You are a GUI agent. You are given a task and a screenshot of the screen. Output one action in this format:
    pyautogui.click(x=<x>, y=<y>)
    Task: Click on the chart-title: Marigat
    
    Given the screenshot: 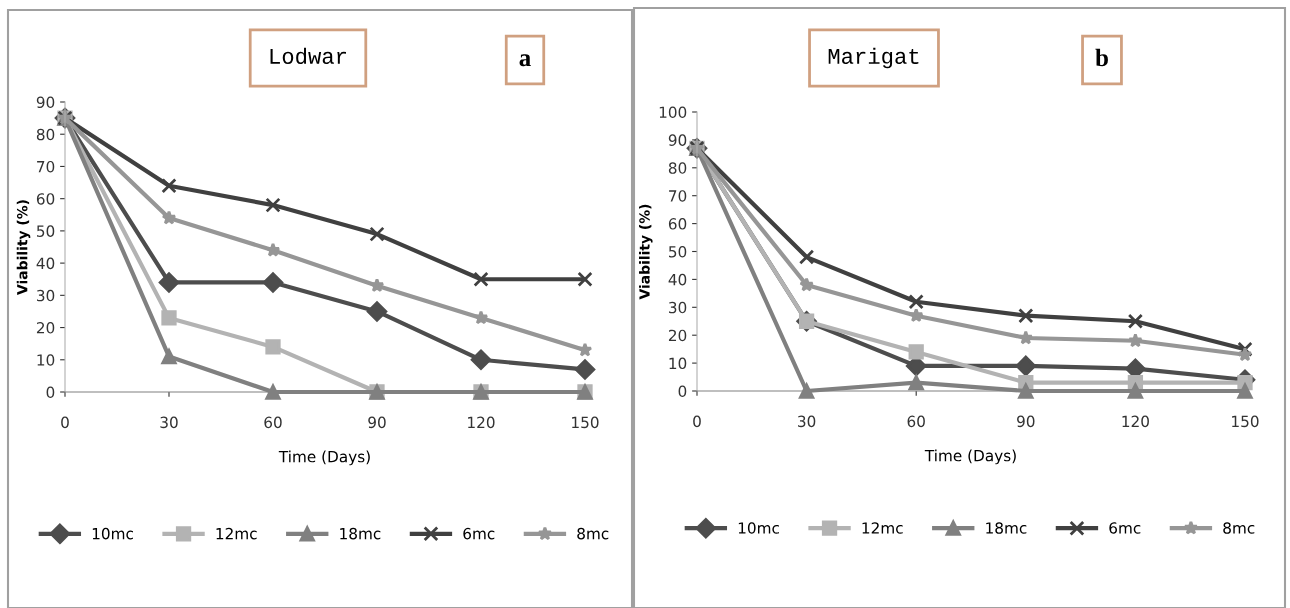 What is the action you would take?
    pyautogui.click(x=873, y=58)
    